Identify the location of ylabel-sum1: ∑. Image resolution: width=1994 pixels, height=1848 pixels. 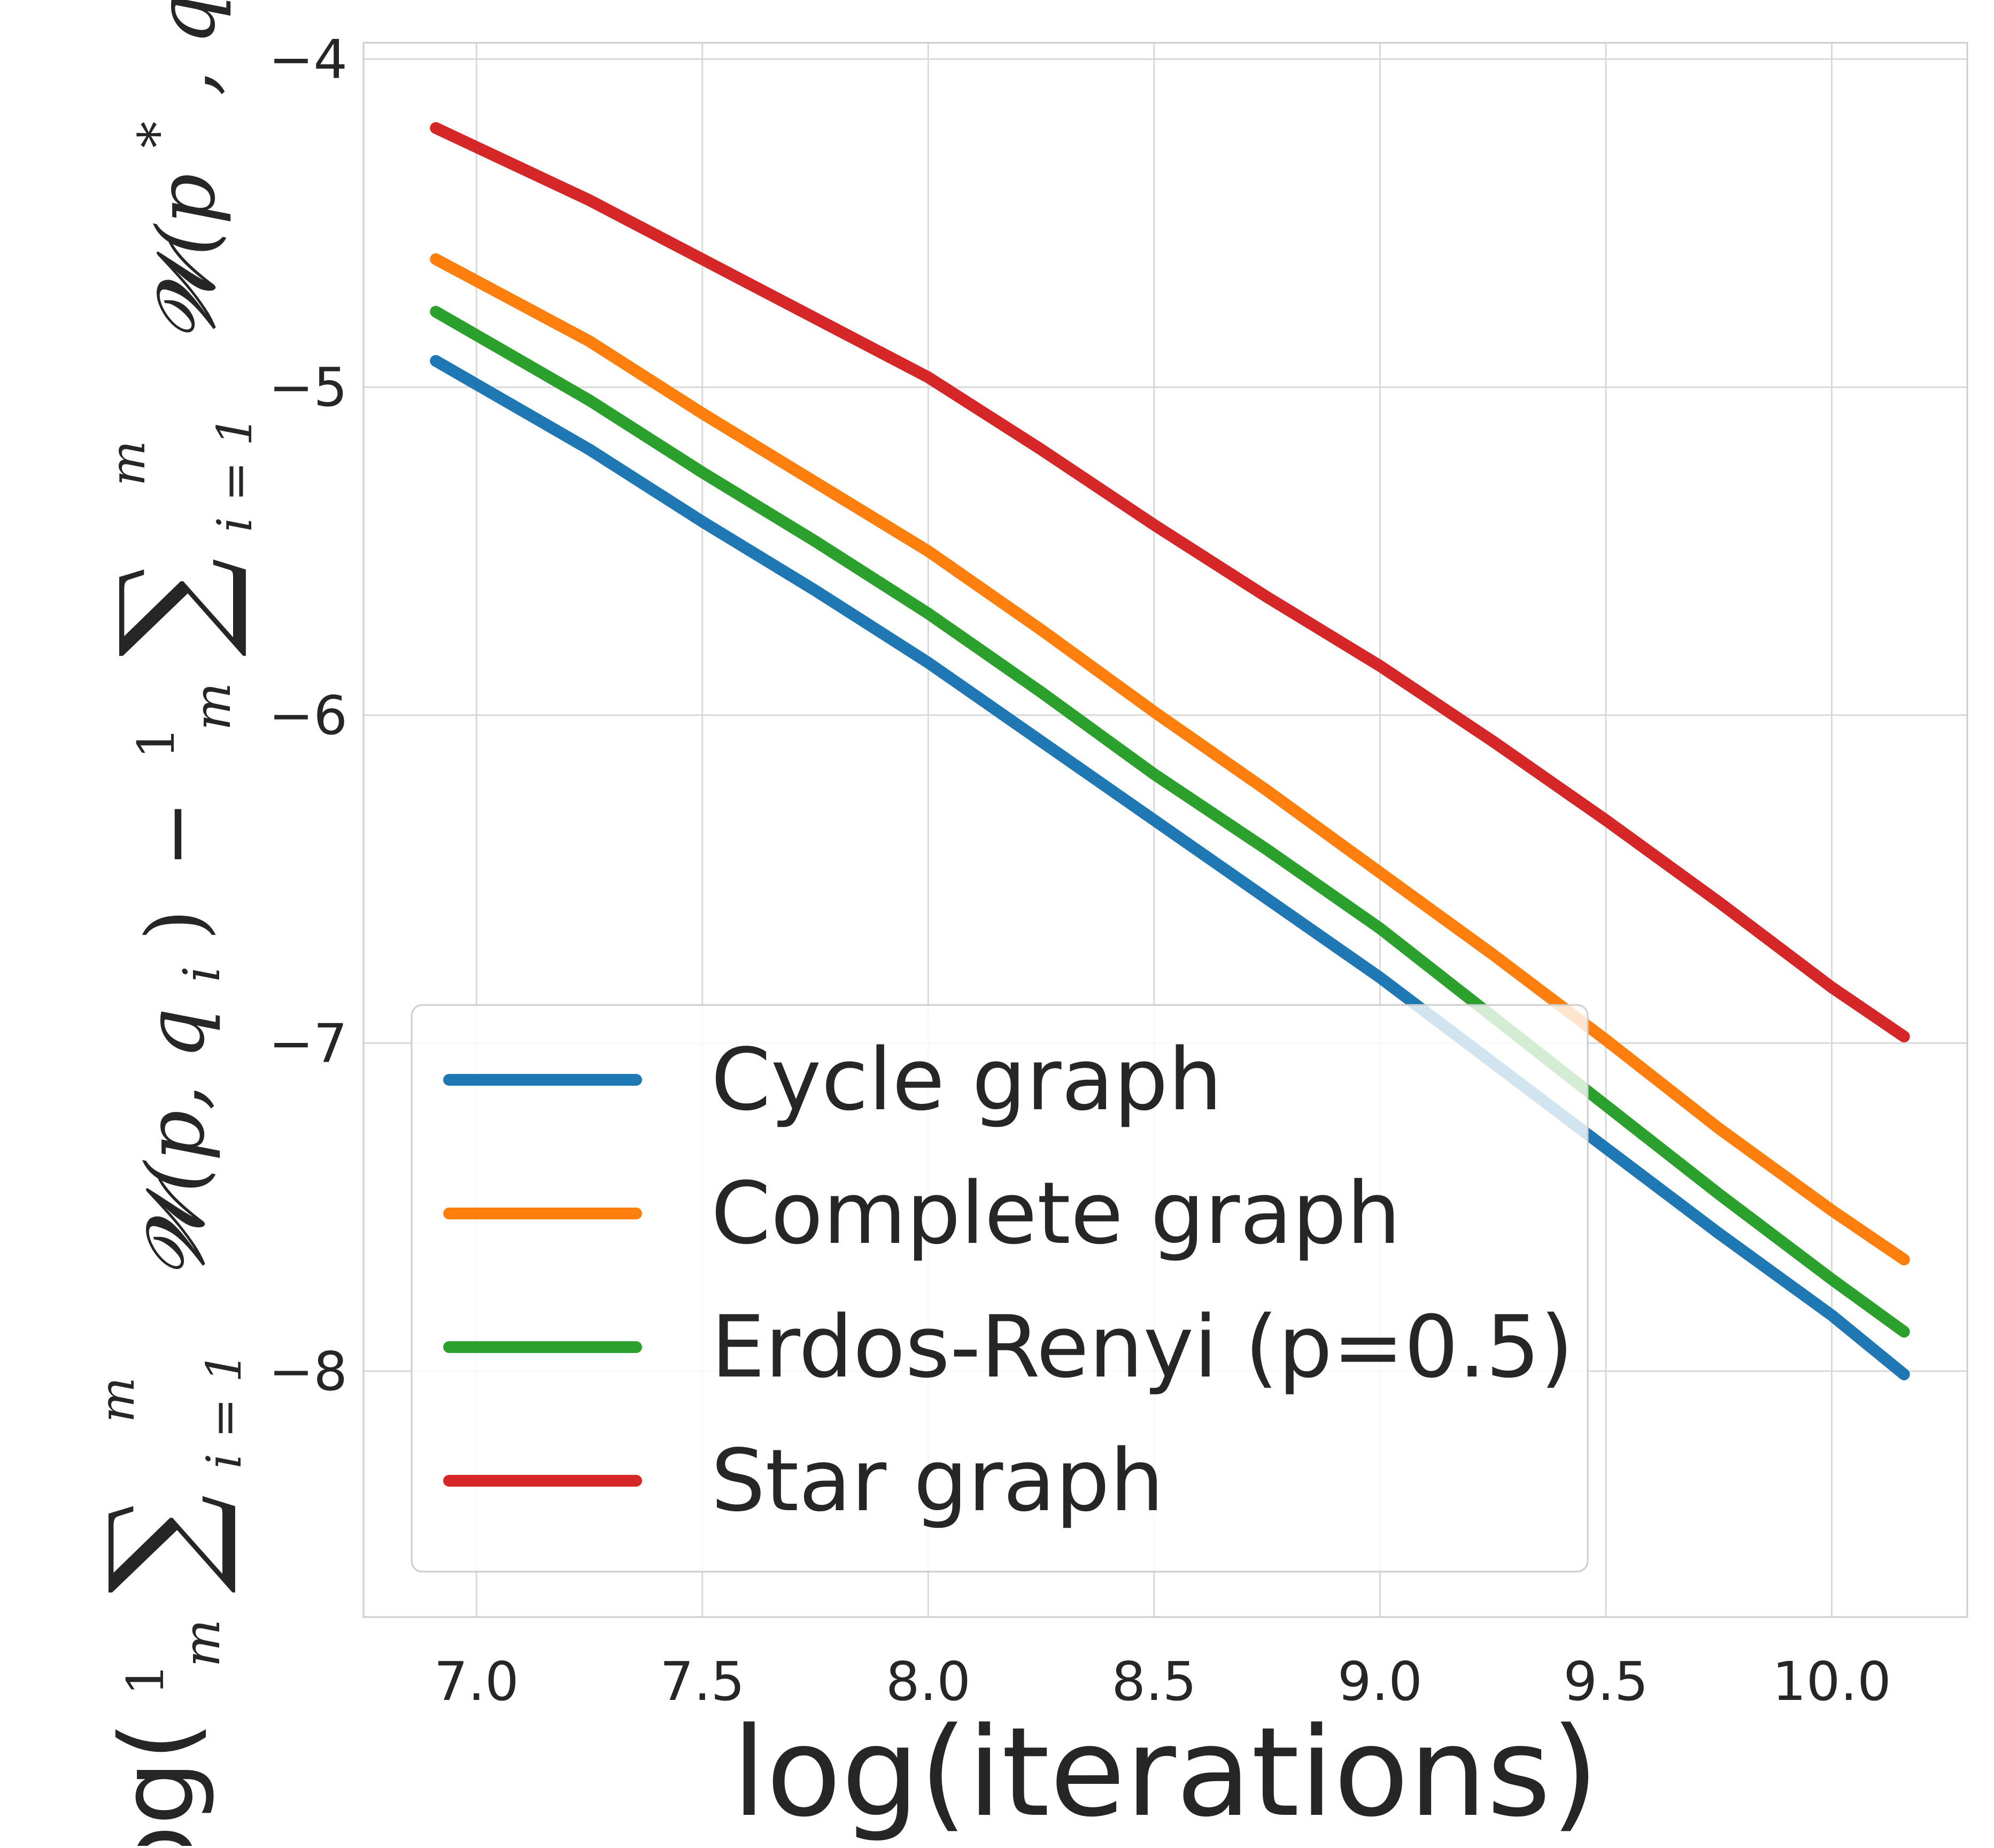
(161, 1544).